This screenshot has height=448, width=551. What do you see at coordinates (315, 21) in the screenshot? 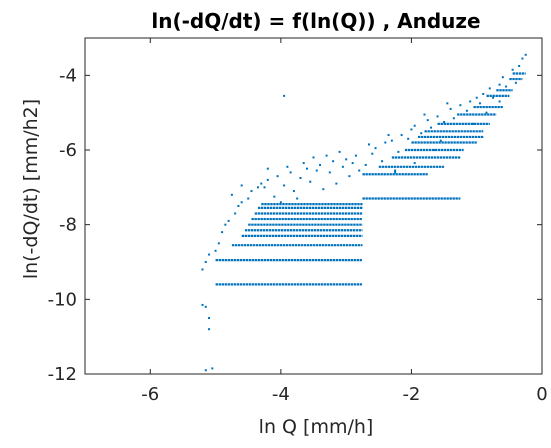
I see `chart-title: ln(-dQ/dt) = f(ln(Q)) , Anduze` at bounding box center [315, 21].